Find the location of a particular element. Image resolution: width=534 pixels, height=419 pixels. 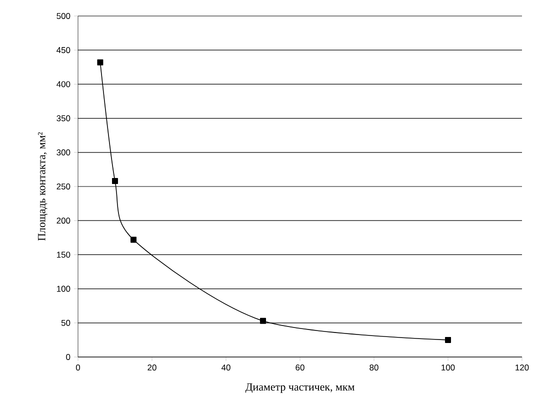

x-tick-label: 40 is located at coordinates (225, 367).